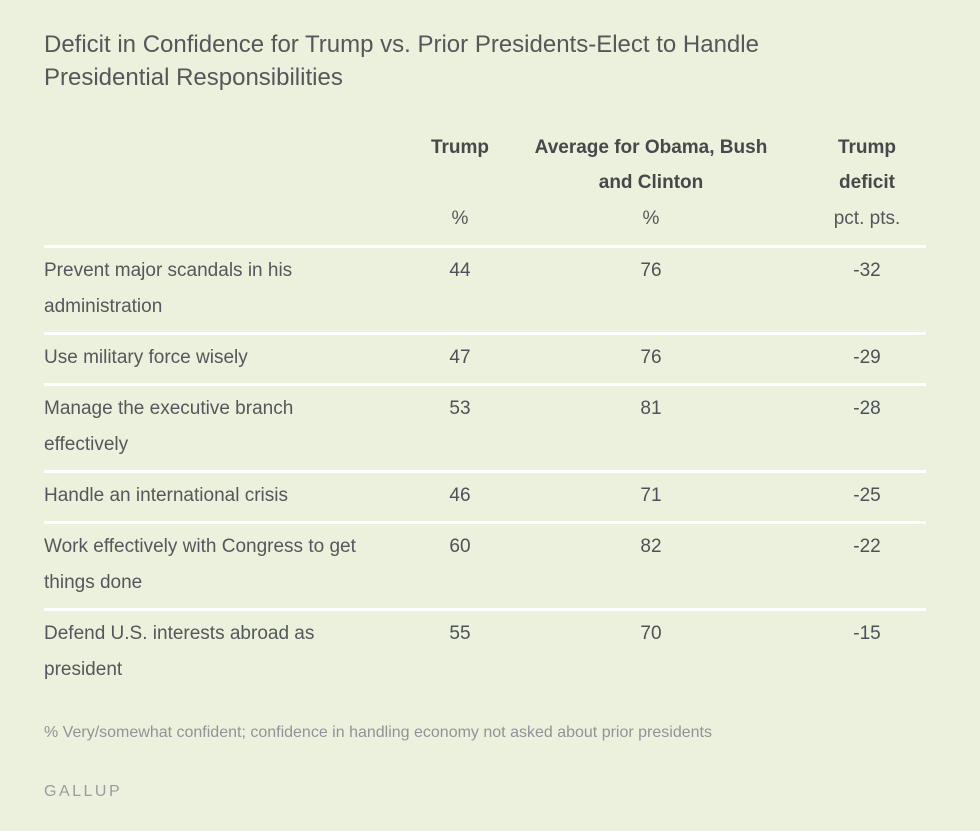 This screenshot has width=980, height=831. Describe the element at coordinates (460, 357) in the screenshot. I see `trump-value: 47` at that location.